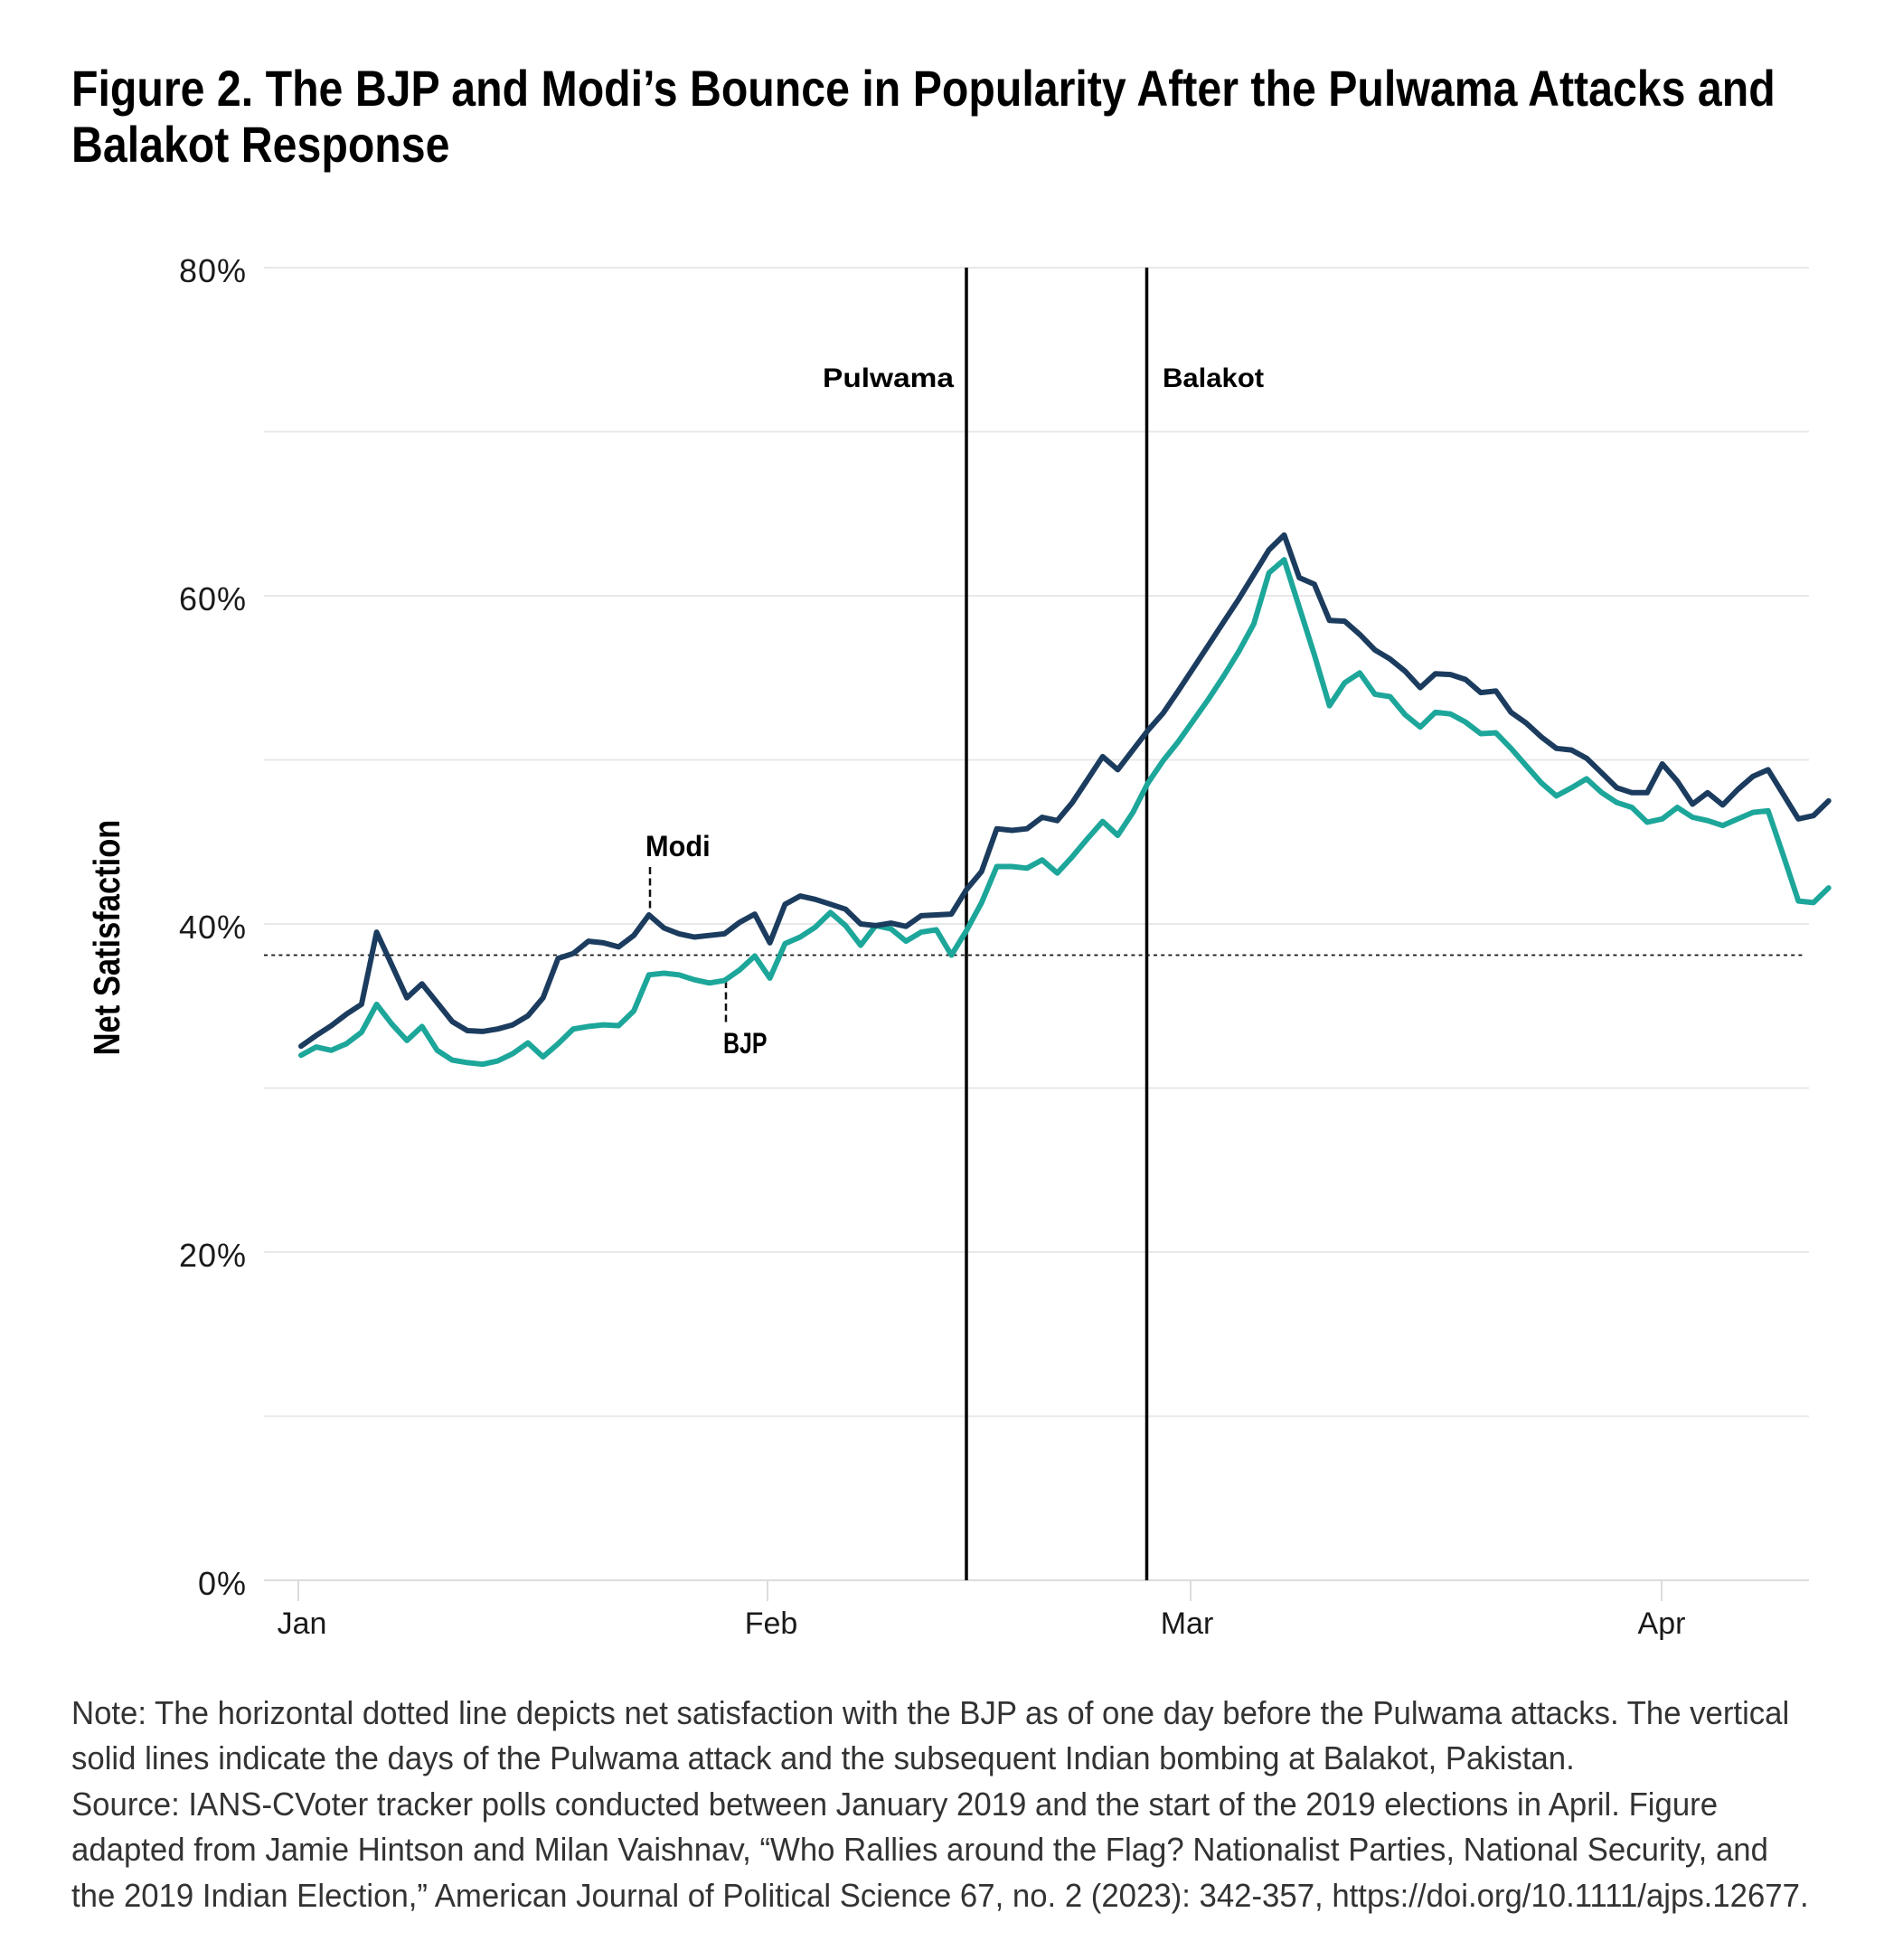 The height and width of the screenshot is (1960, 1884). What do you see at coordinates (1187, 1624) in the screenshot?
I see `svg-text: Mar` at bounding box center [1187, 1624].